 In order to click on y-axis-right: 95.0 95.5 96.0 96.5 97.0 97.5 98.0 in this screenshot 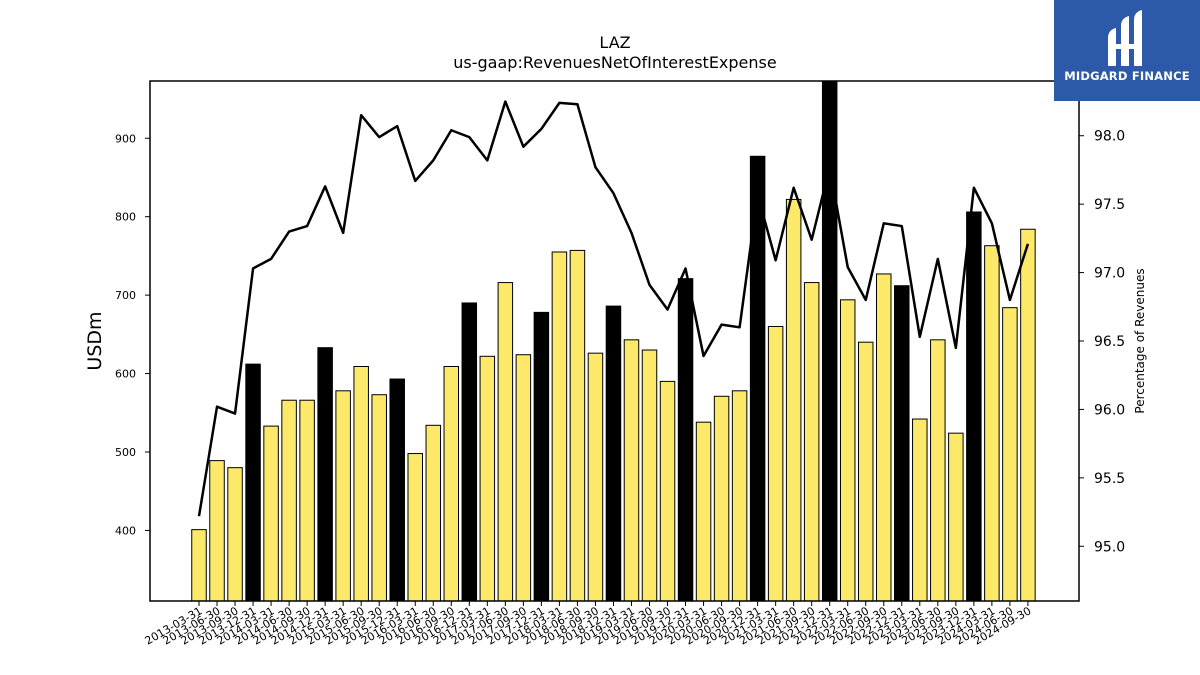, I will do `click(1102, 342)`.